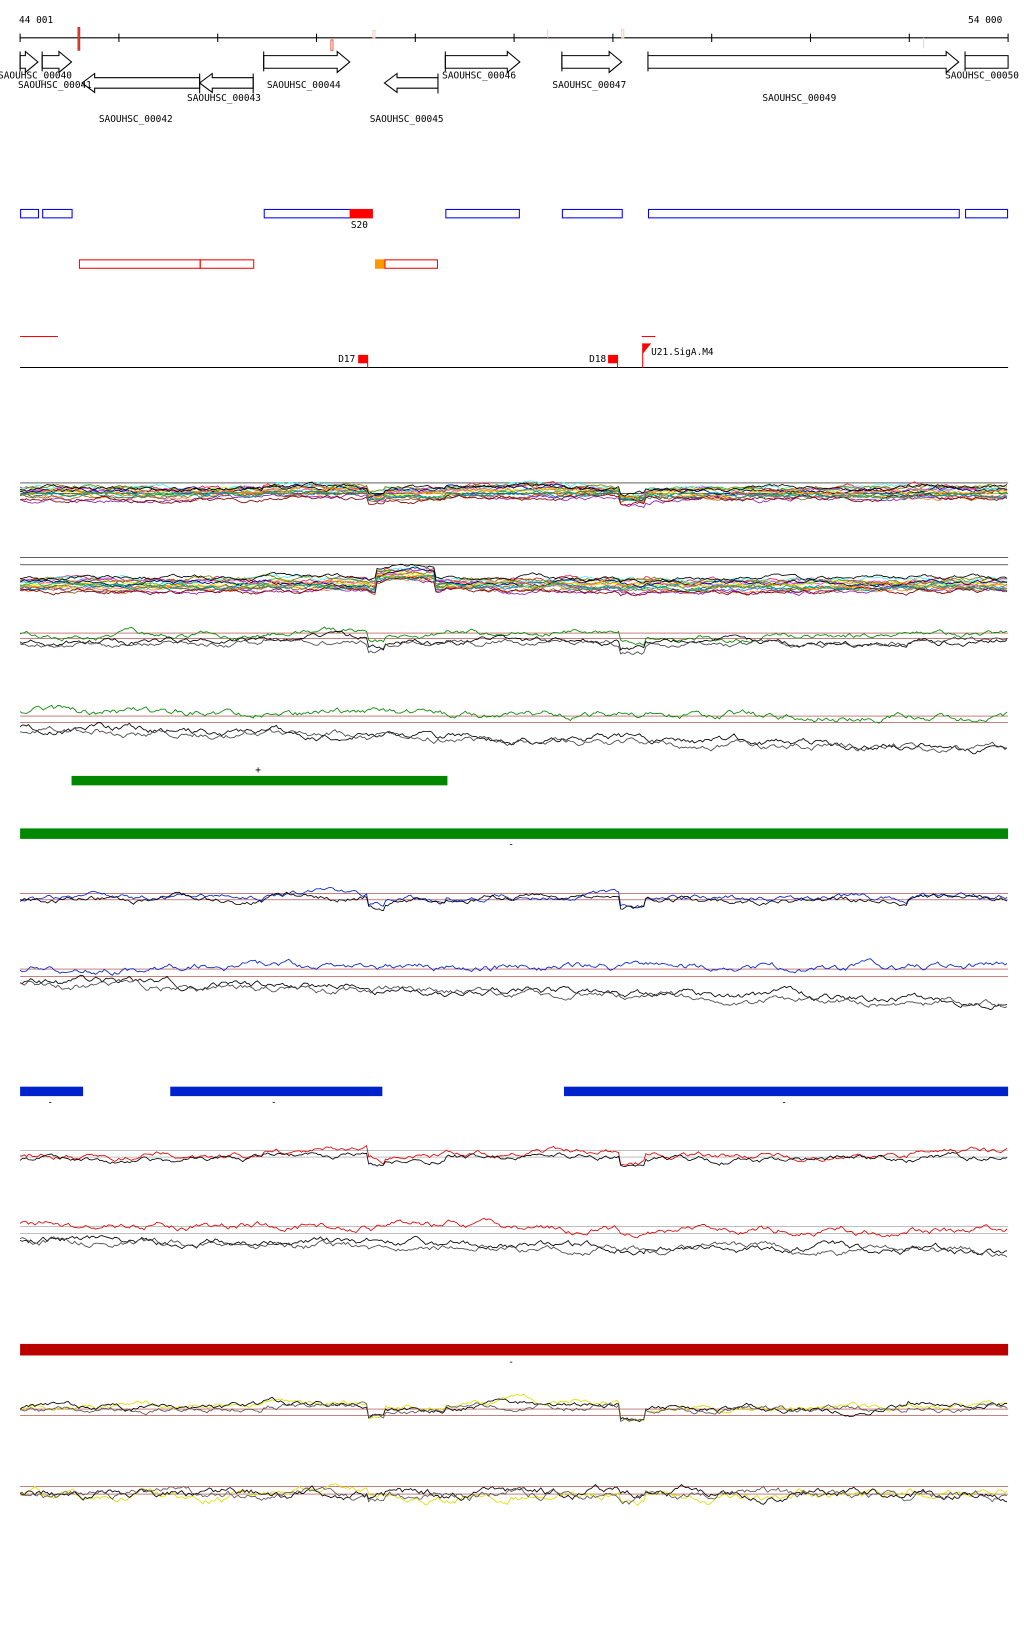 This screenshot has height=1640, width=1024. Describe the element at coordinates (359, 225) in the screenshot. I see `s20-label: S20` at that location.